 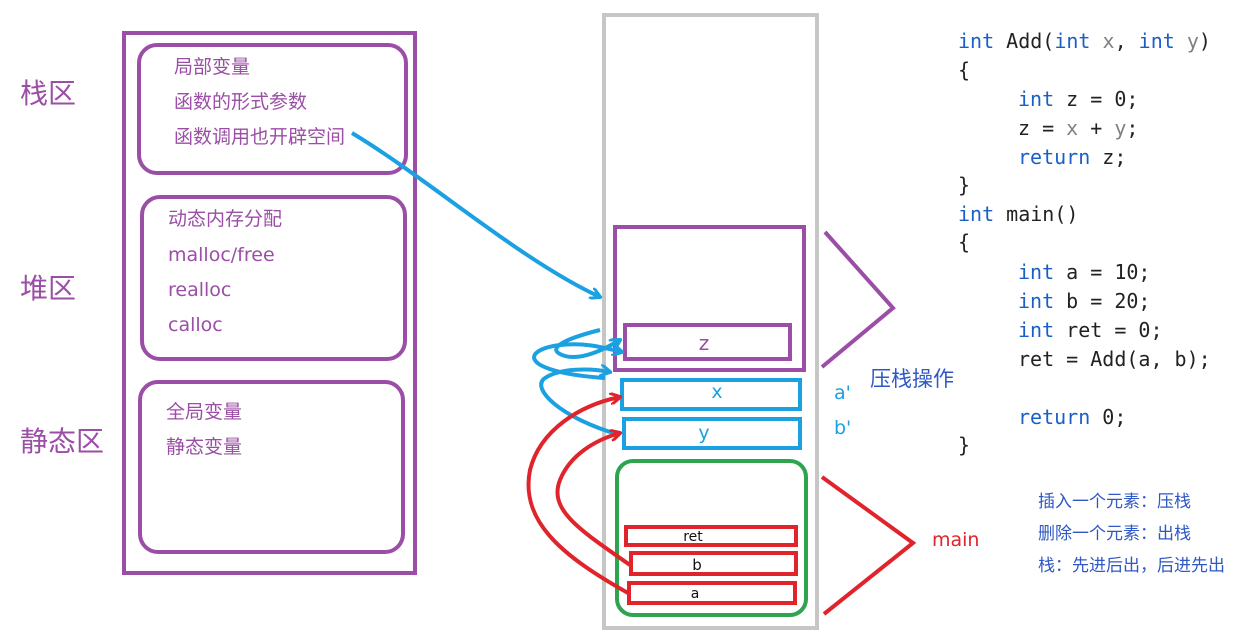 What do you see at coordinates (48, 288) in the screenshot?
I see `heap-region-title: 堆区` at bounding box center [48, 288].